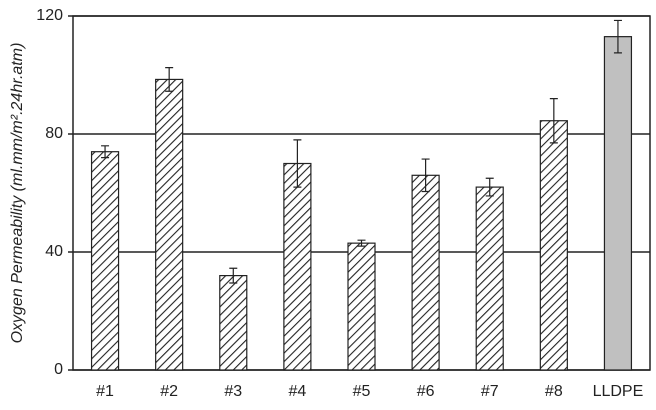 Image resolution: width=656 pixels, height=410 pixels. I want to click on x-tick-label: #1, so click(105, 391).